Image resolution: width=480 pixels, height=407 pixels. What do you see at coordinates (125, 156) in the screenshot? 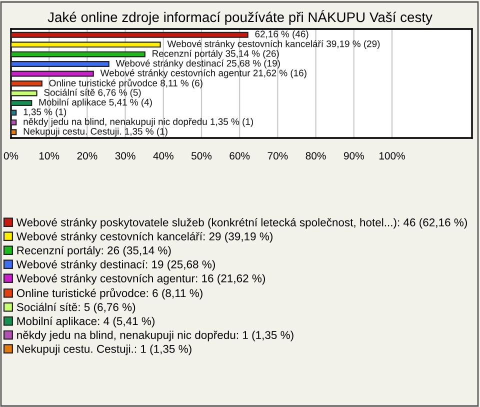
I see `x-tick-label: 30%` at bounding box center [125, 156].